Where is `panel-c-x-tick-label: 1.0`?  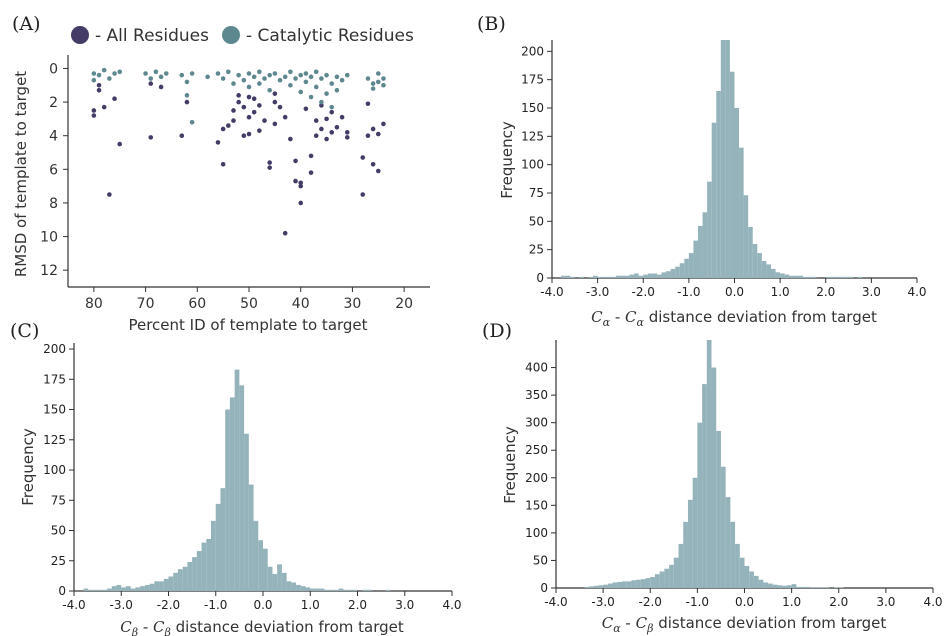 panel-c-x-tick-label: 1.0 is located at coordinates (310, 605).